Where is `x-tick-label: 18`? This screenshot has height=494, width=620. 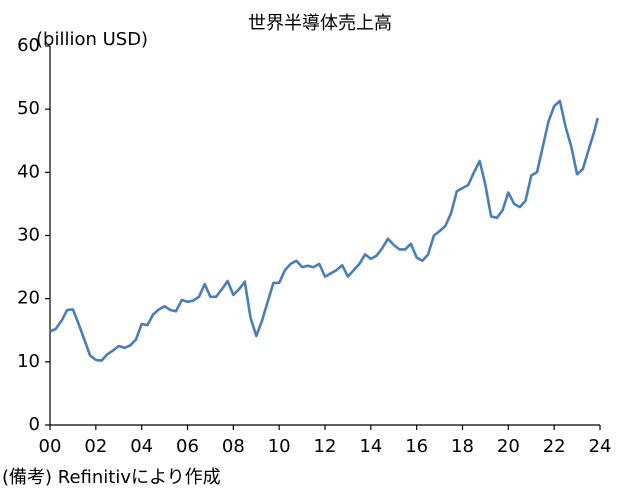
x-tick-label: 18 is located at coordinates (462, 446).